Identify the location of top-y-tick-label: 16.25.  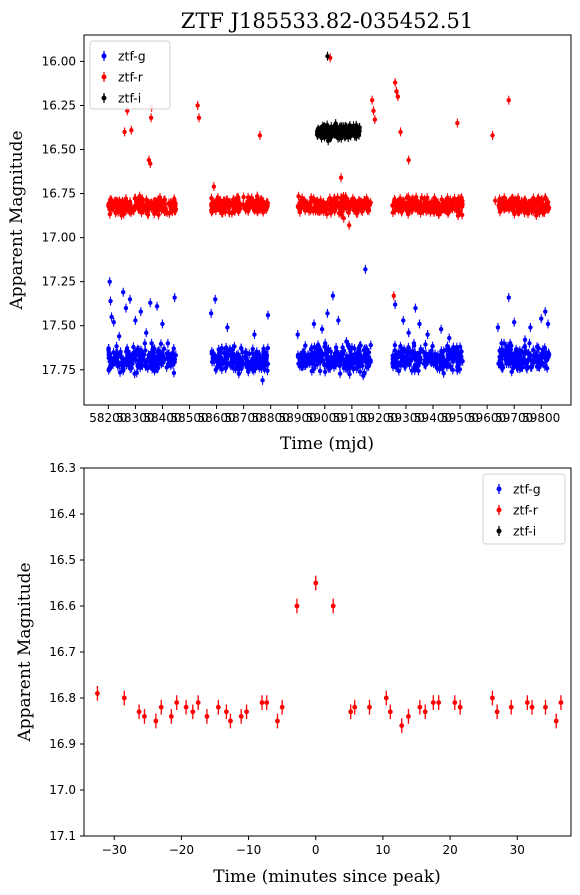
(59, 105).